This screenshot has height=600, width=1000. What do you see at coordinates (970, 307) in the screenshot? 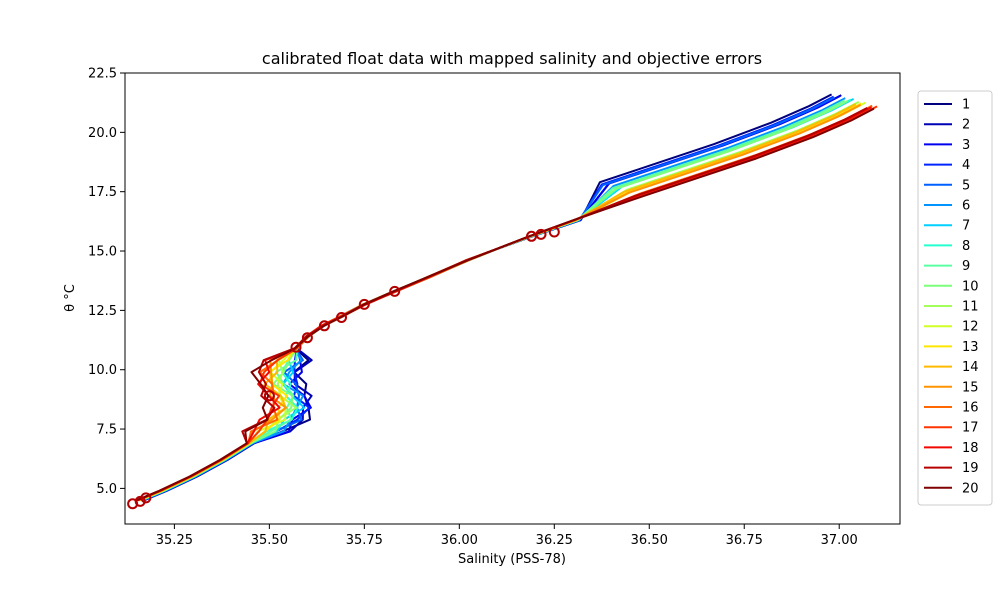
I see `legend-label-11: 11` at bounding box center [970, 307].